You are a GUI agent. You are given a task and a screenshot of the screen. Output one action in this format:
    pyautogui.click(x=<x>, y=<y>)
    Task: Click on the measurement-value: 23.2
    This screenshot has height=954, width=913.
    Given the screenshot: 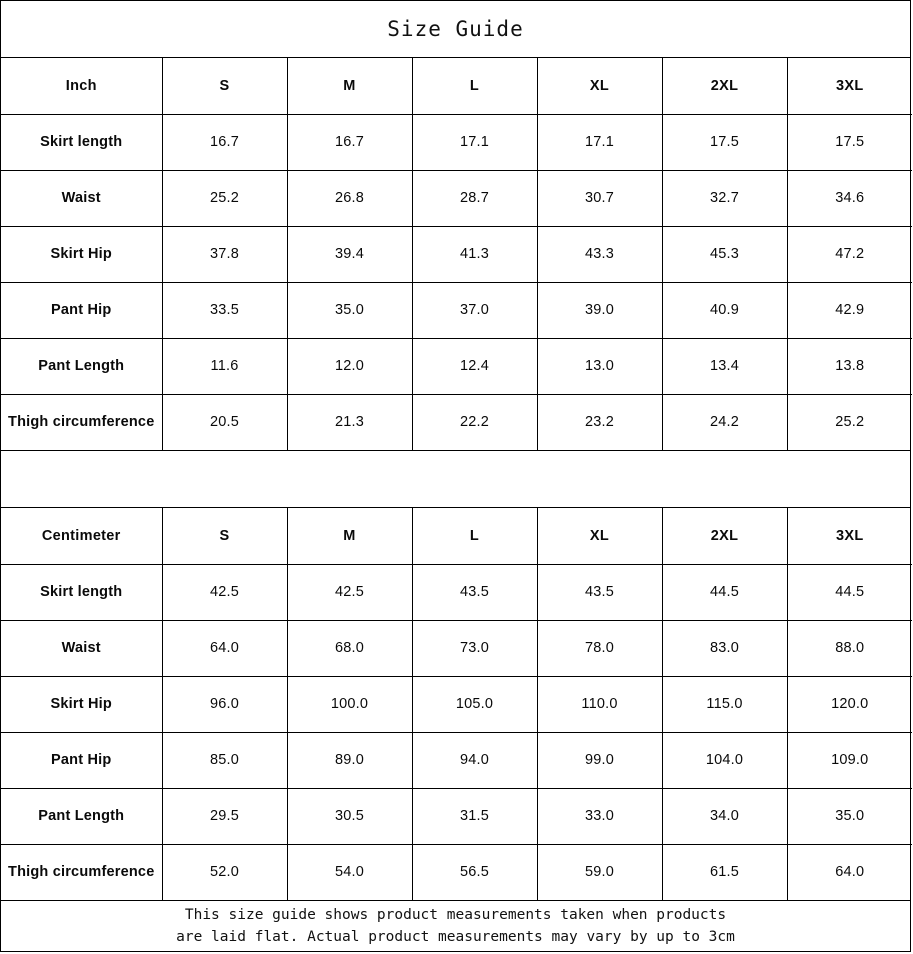 What is the action you would take?
    pyautogui.click(x=600, y=422)
    